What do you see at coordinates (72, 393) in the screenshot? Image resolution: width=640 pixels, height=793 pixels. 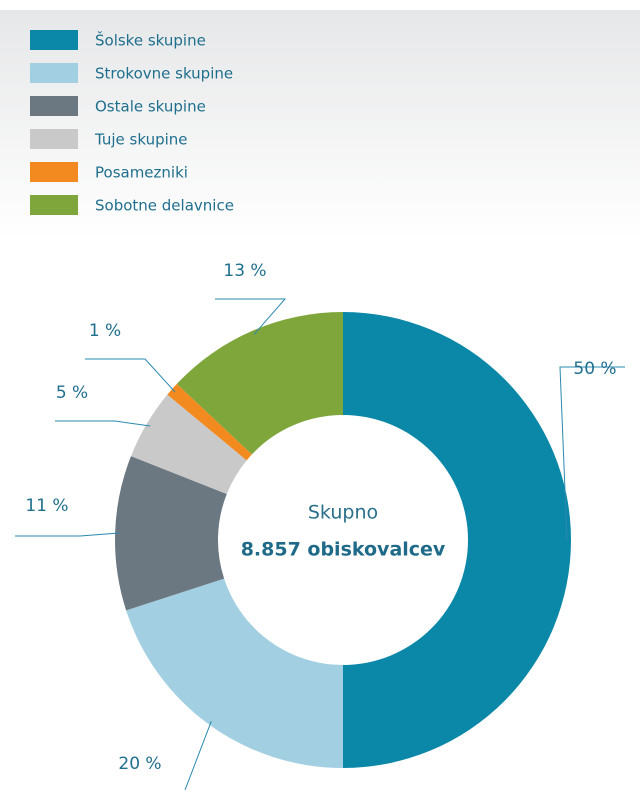 I see `value-label: 5 %` at bounding box center [72, 393].